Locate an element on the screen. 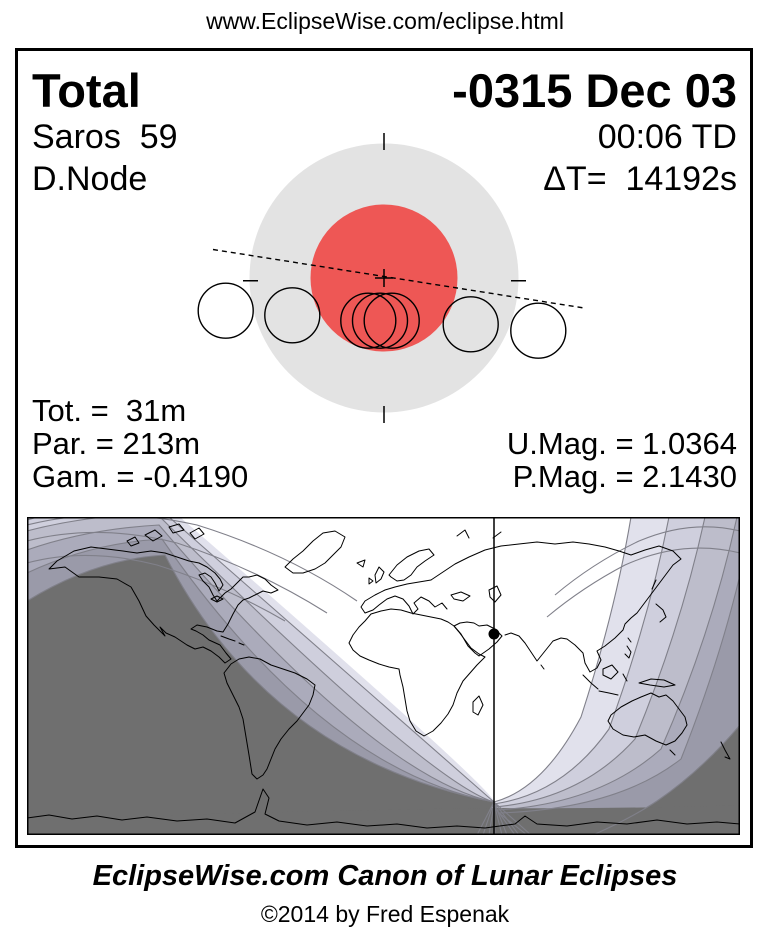 This screenshot has width=770, height=940. arabia-outline is located at coordinates (478, 639).